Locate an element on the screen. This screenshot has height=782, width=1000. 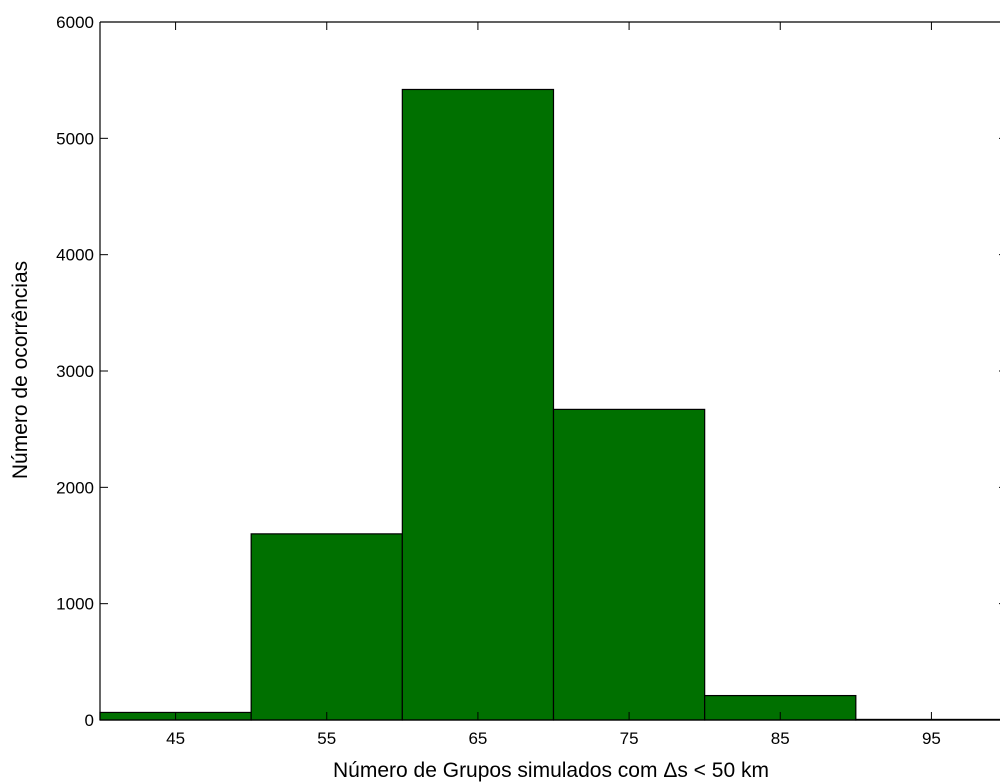
x-tick-label: 65 is located at coordinates (477, 738).